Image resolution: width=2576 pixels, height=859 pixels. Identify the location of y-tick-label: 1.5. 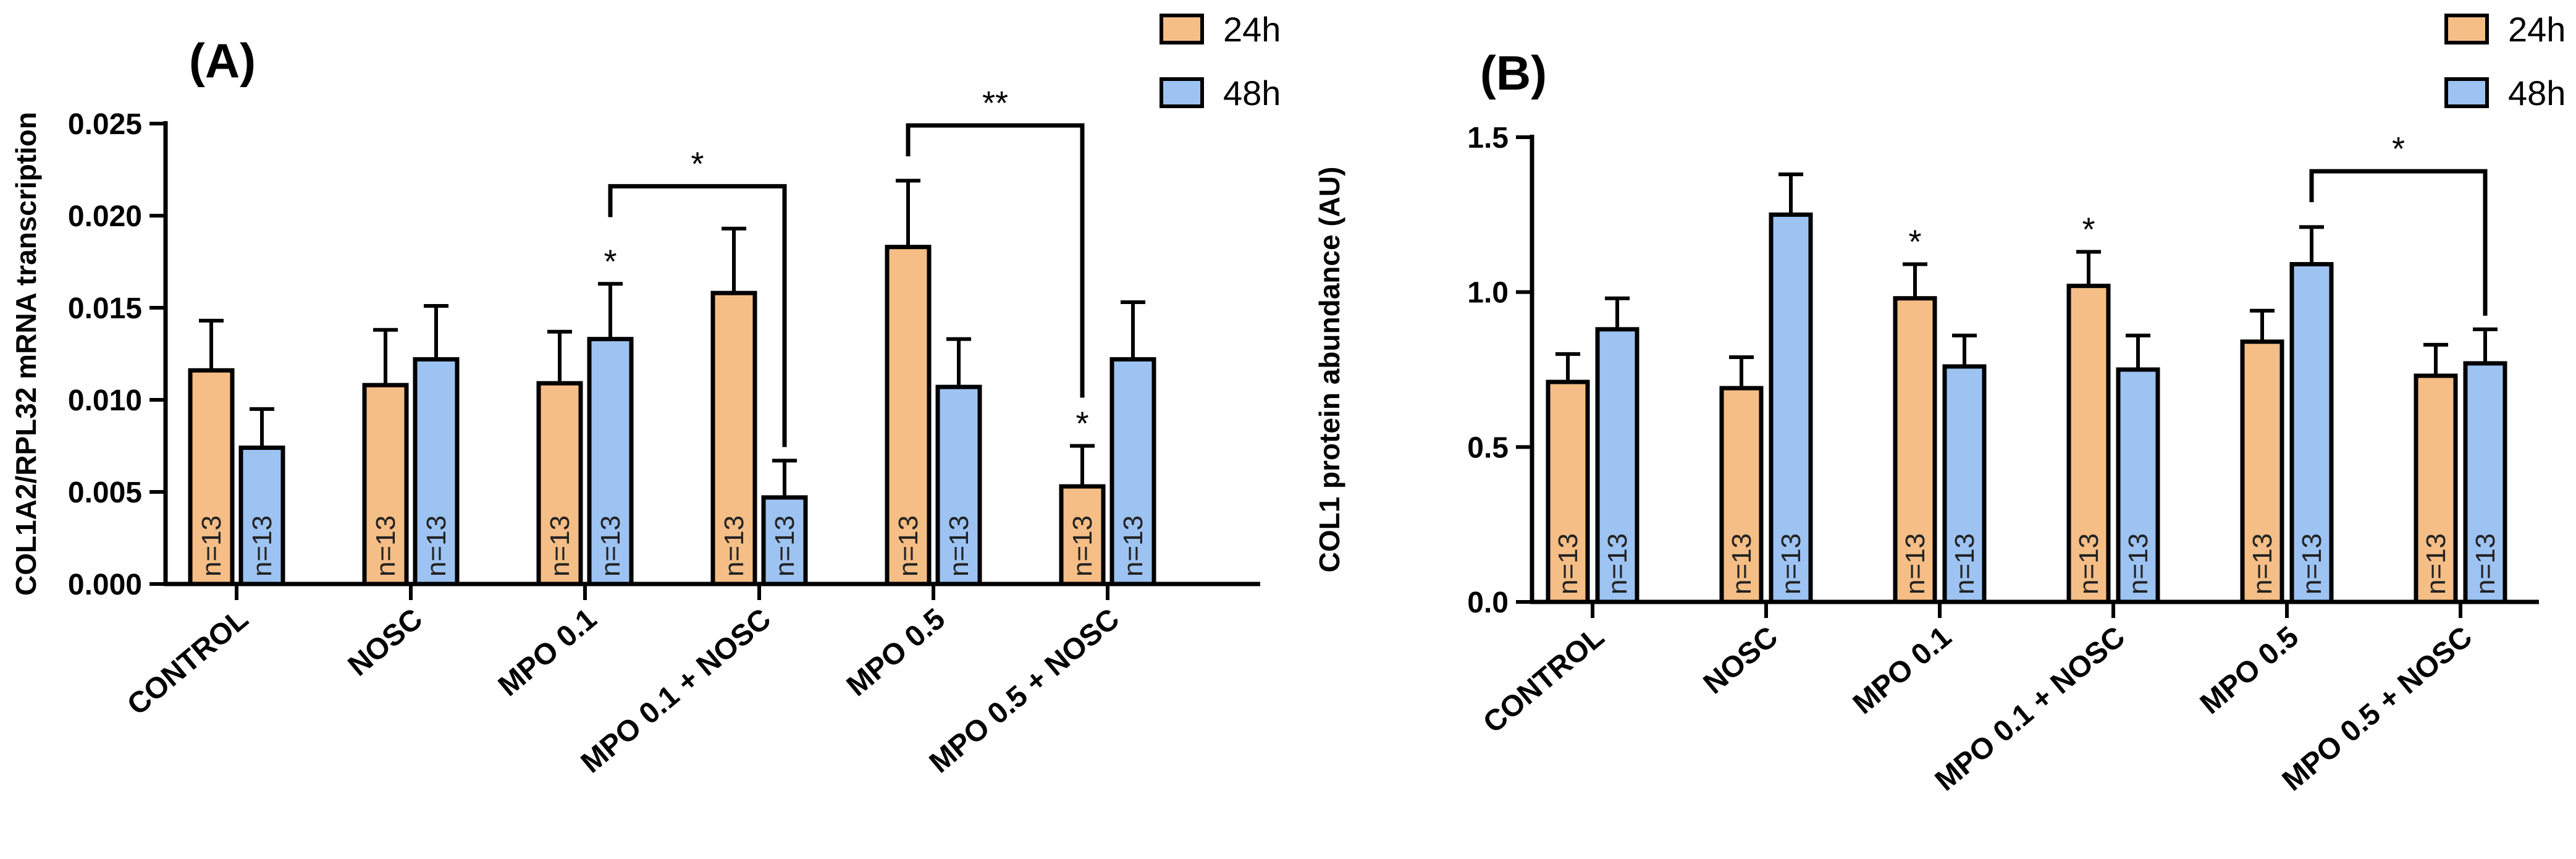
(1488, 138).